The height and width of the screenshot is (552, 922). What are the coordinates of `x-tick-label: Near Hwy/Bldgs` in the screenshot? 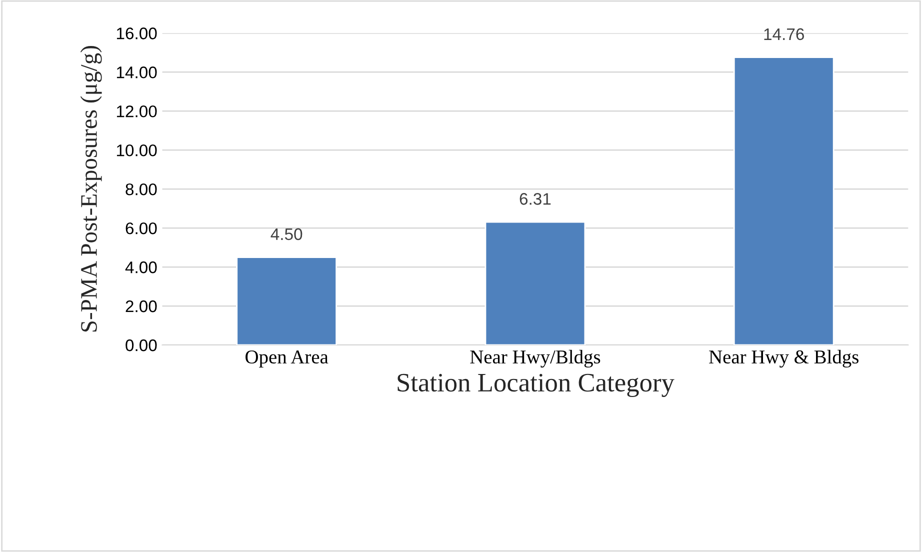 It's located at (535, 359).